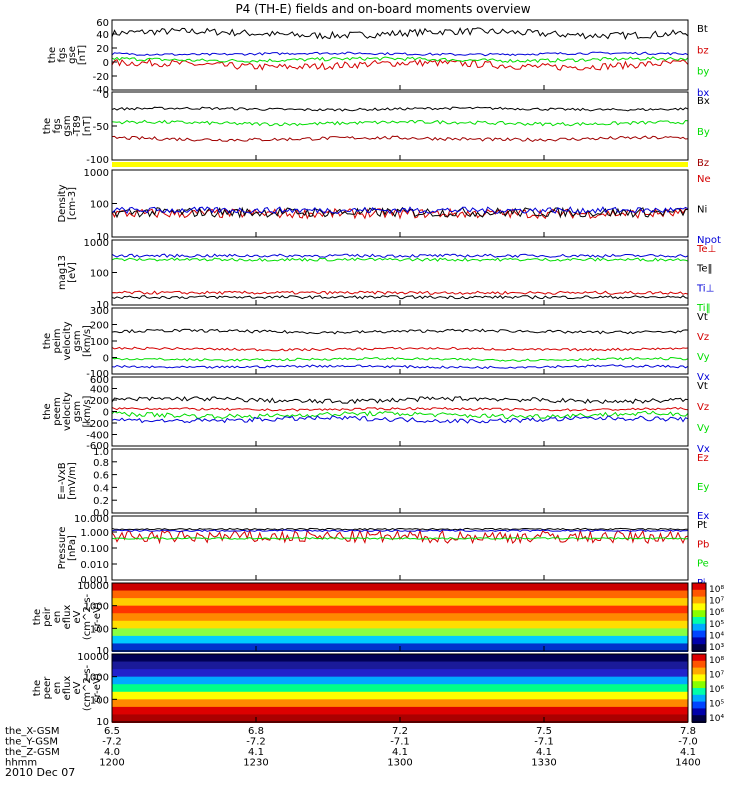 The height and width of the screenshot is (804, 750). Describe the element at coordinates (87, 126) in the screenshot. I see `y-label-line: [nT]` at that location.